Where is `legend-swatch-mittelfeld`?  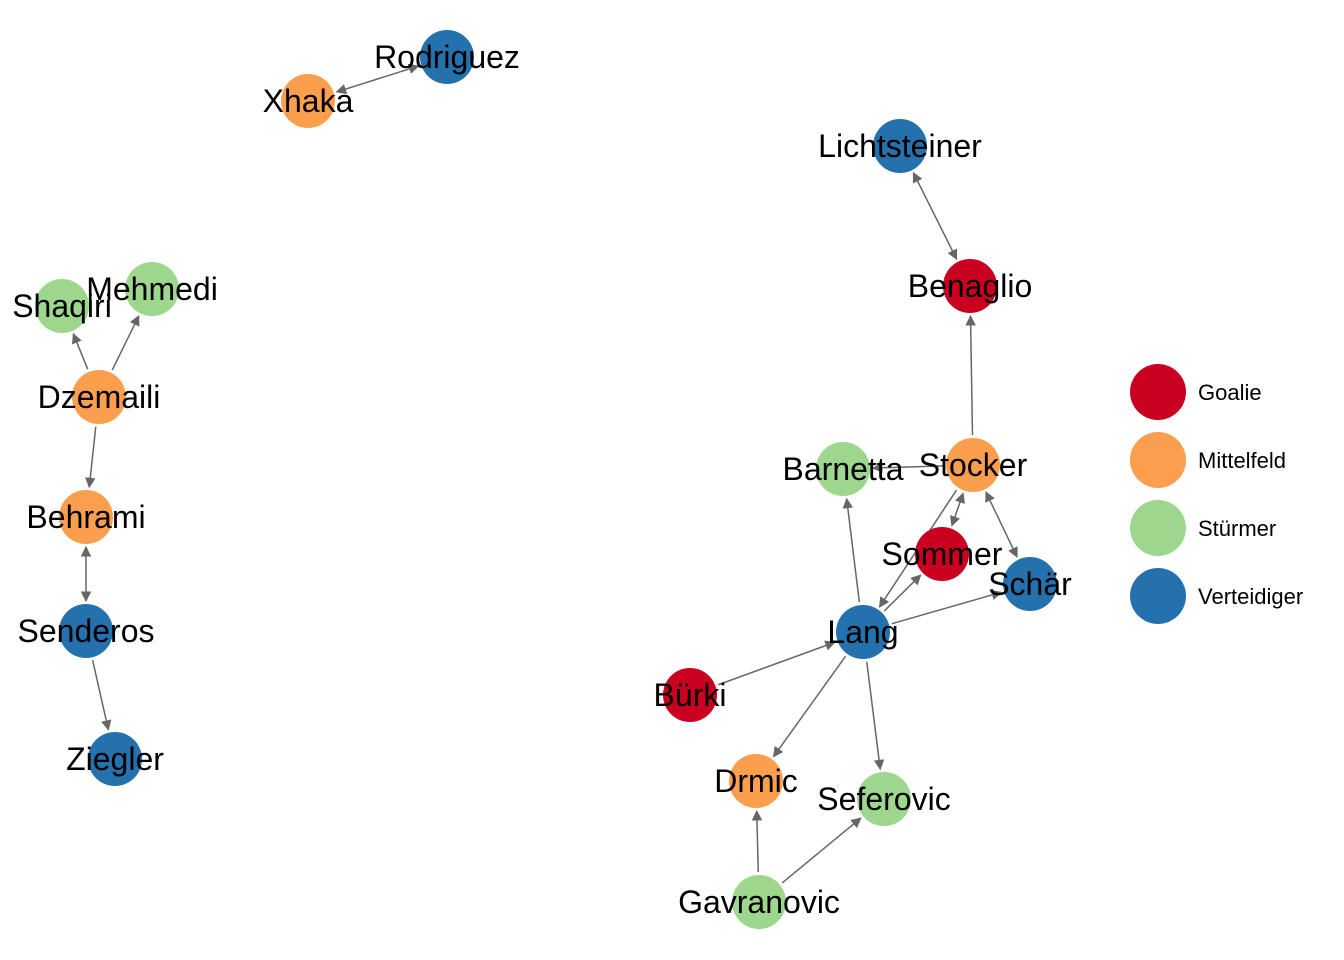 legend-swatch-mittelfeld is located at coordinates (1158, 460).